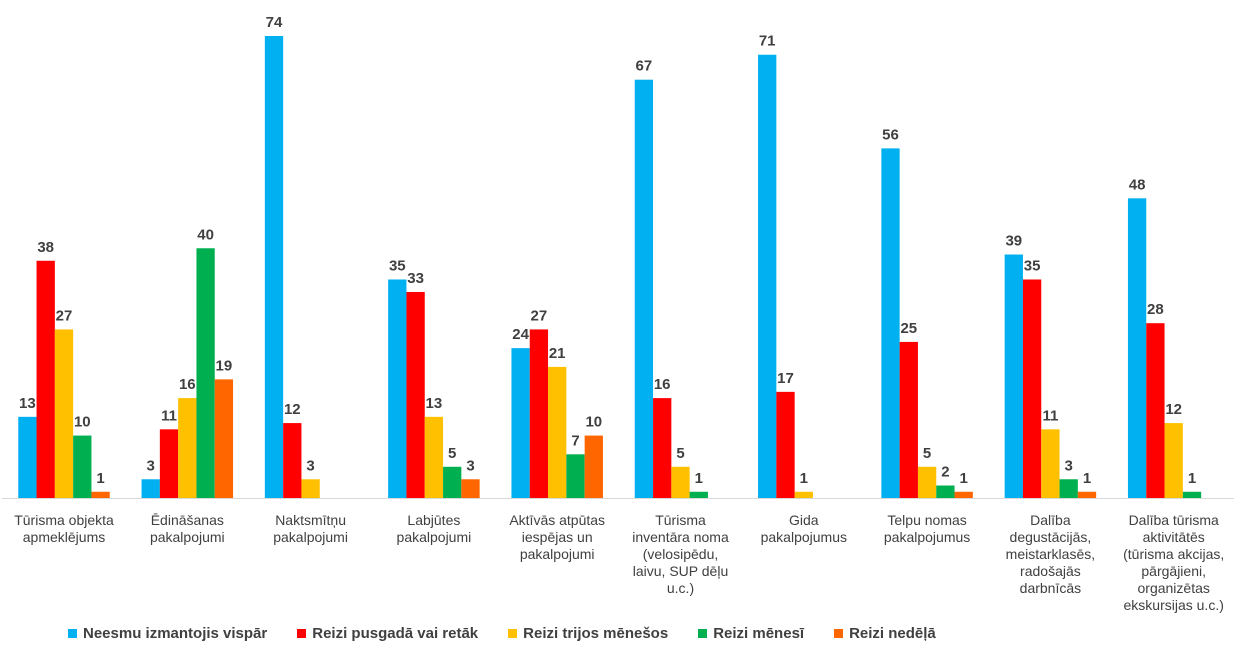 The width and height of the screenshot is (1236, 667). Describe the element at coordinates (681, 554) in the screenshot. I see `category-label-5-line-2: (velosipēdu,` at that location.